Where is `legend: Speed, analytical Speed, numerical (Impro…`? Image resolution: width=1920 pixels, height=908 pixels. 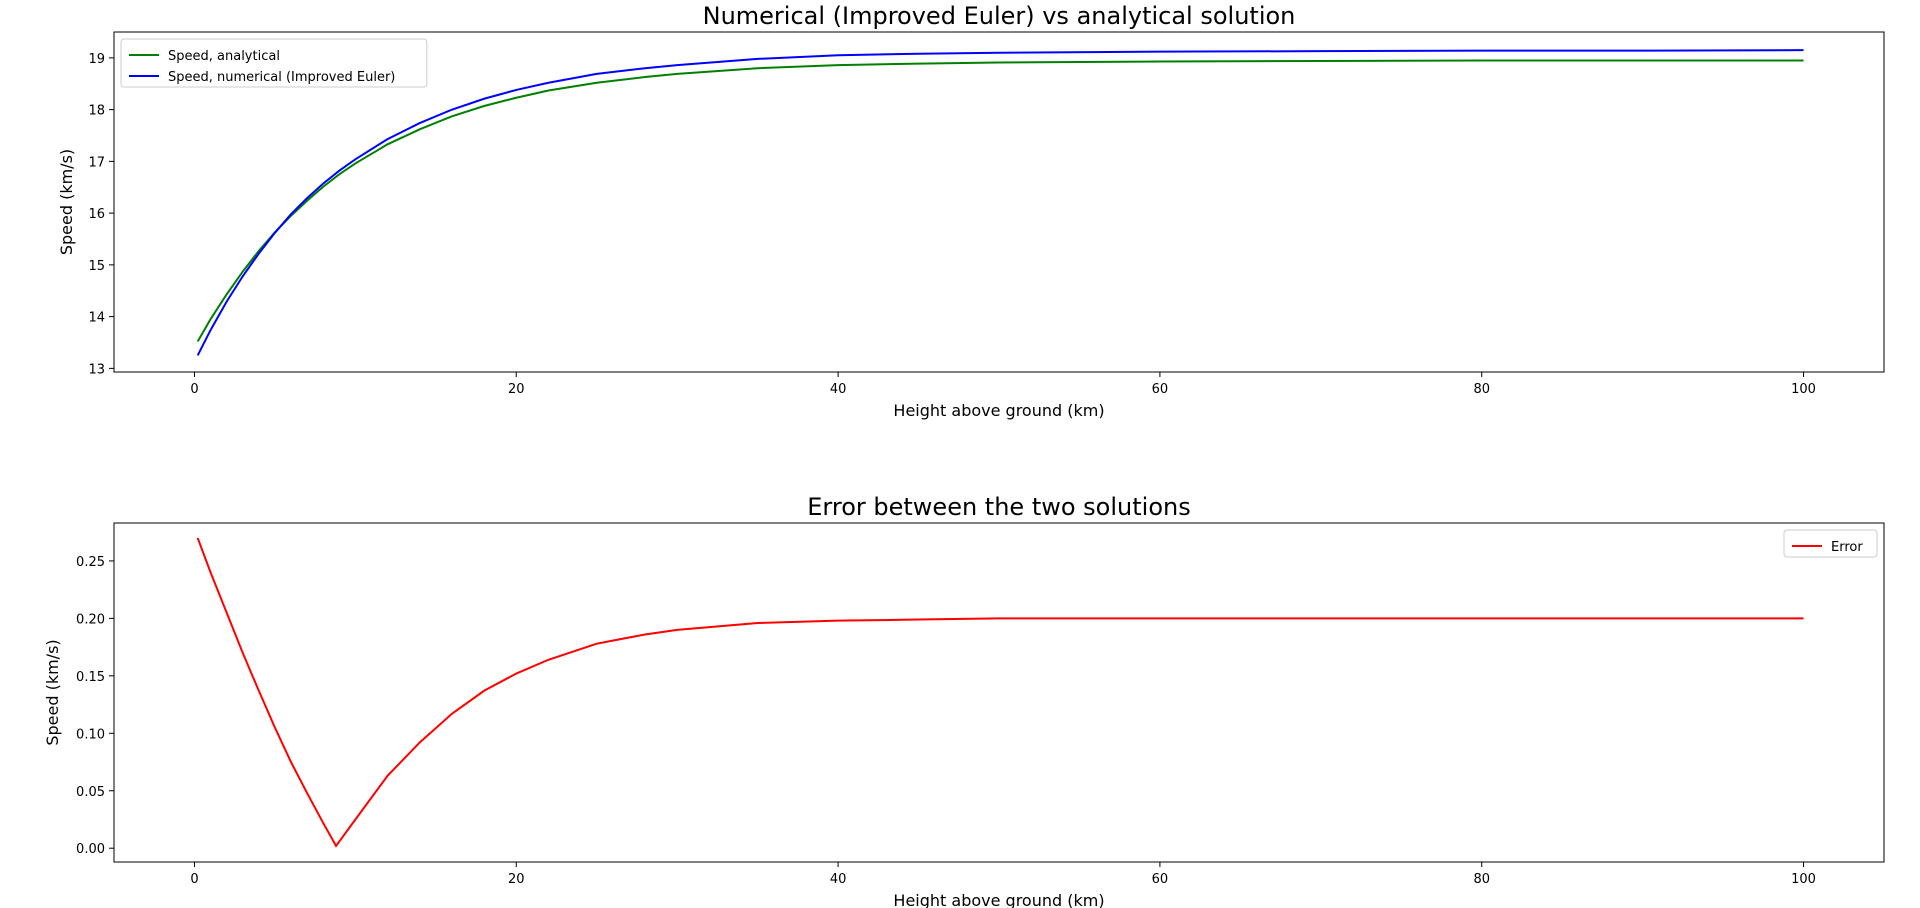 legend: Speed, analytical Speed, numerical (Impro… is located at coordinates (274, 63).